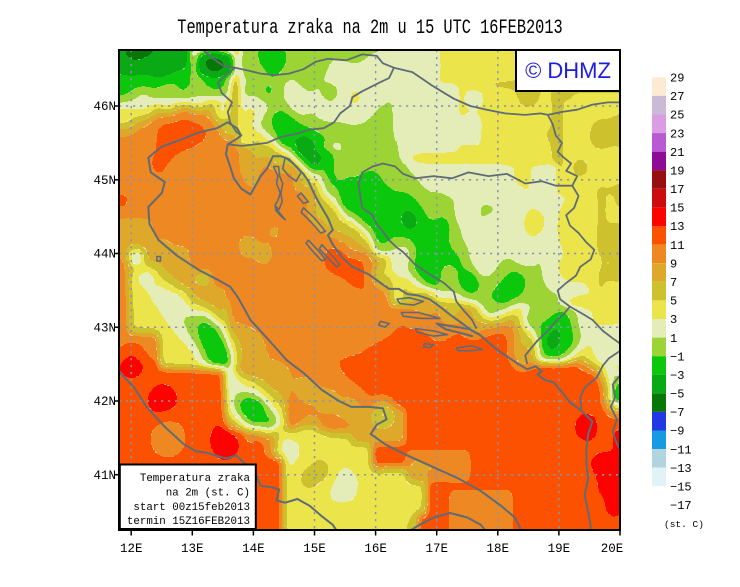 The width and height of the screenshot is (740, 587). What do you see at coordinates (612, 549) in the screenshot?
I see `svg-text: 20E` at bounding box center [612, 549].